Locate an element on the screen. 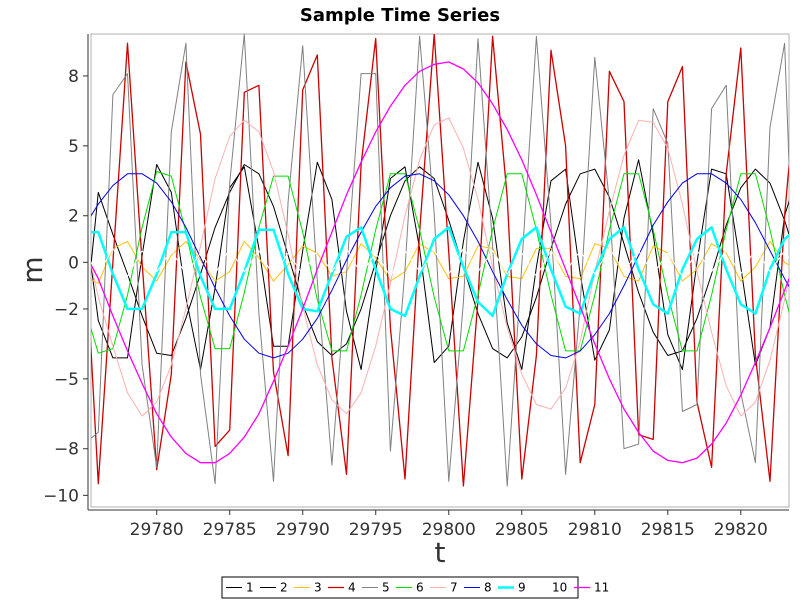 Image resolution: width=800 pixels, height=600 pixels. x-tick-label: 29800 is located at coordinates (449, 530).